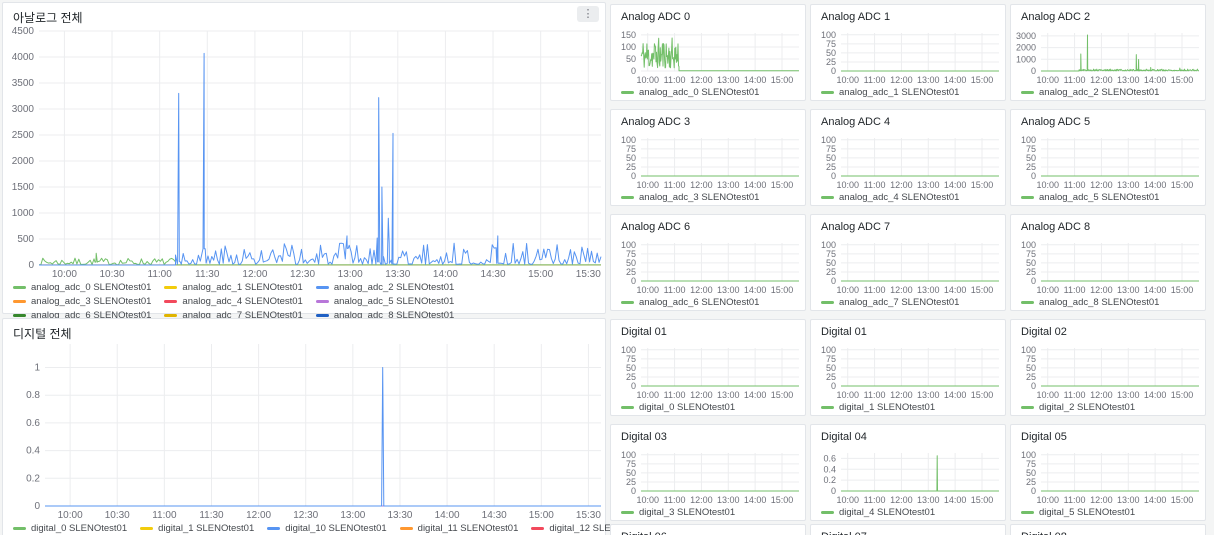  I want to click on panel-title: Analog ADC 4, so click(856, 122).